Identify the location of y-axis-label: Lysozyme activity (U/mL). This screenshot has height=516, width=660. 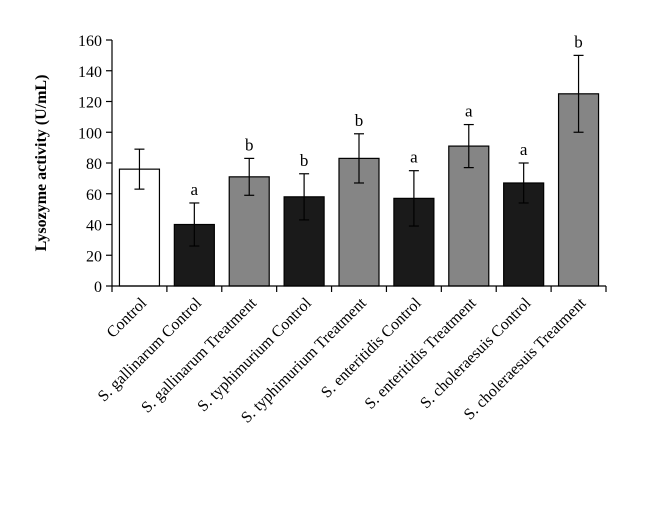
(41, 163).